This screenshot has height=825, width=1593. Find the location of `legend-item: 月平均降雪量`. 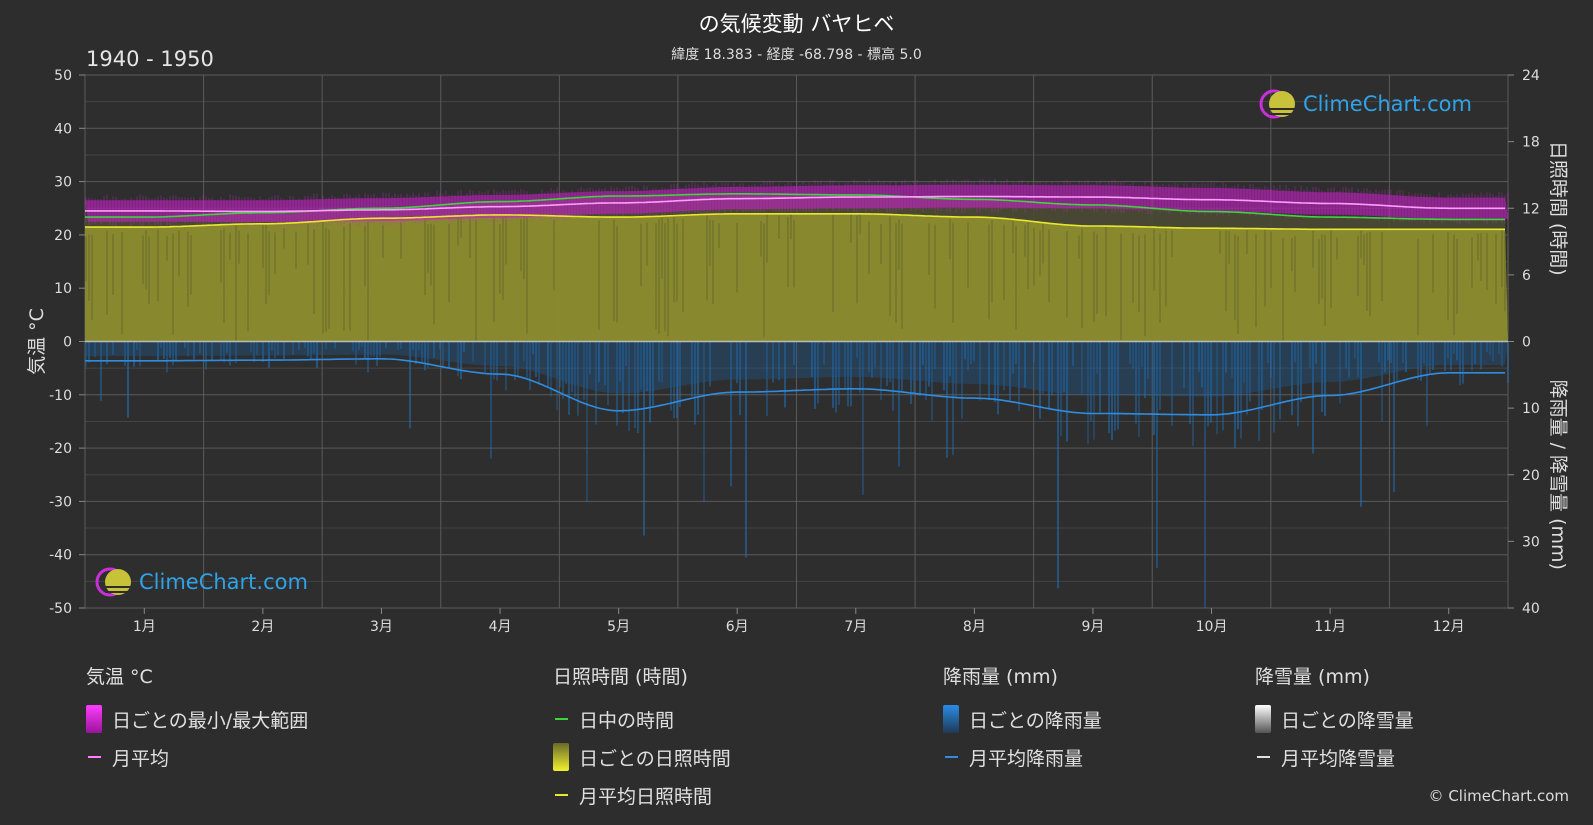

legend-item: 月平均降雪量 is located at coordinates (1334, 757).